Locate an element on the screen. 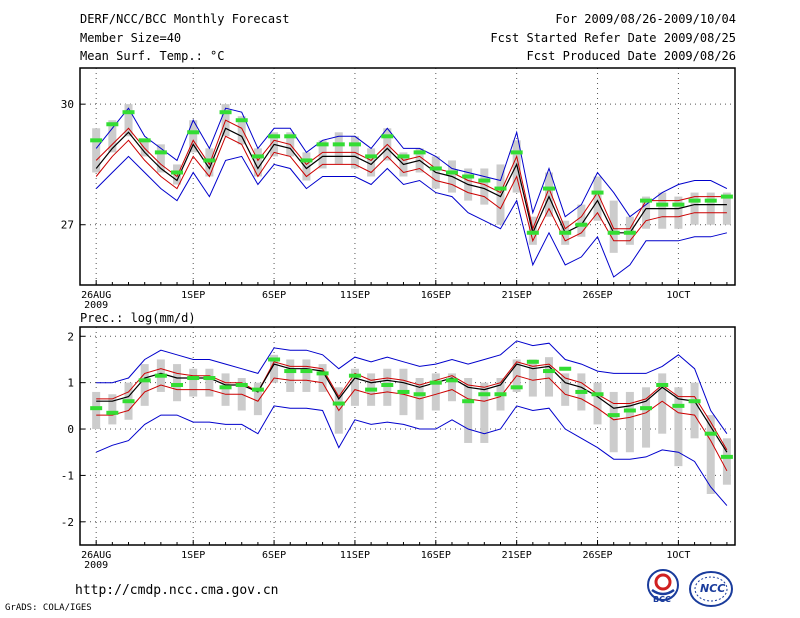  footer-url: http://cmdp.ncc.cma.gov.cn is located at coordinates (177, 590).